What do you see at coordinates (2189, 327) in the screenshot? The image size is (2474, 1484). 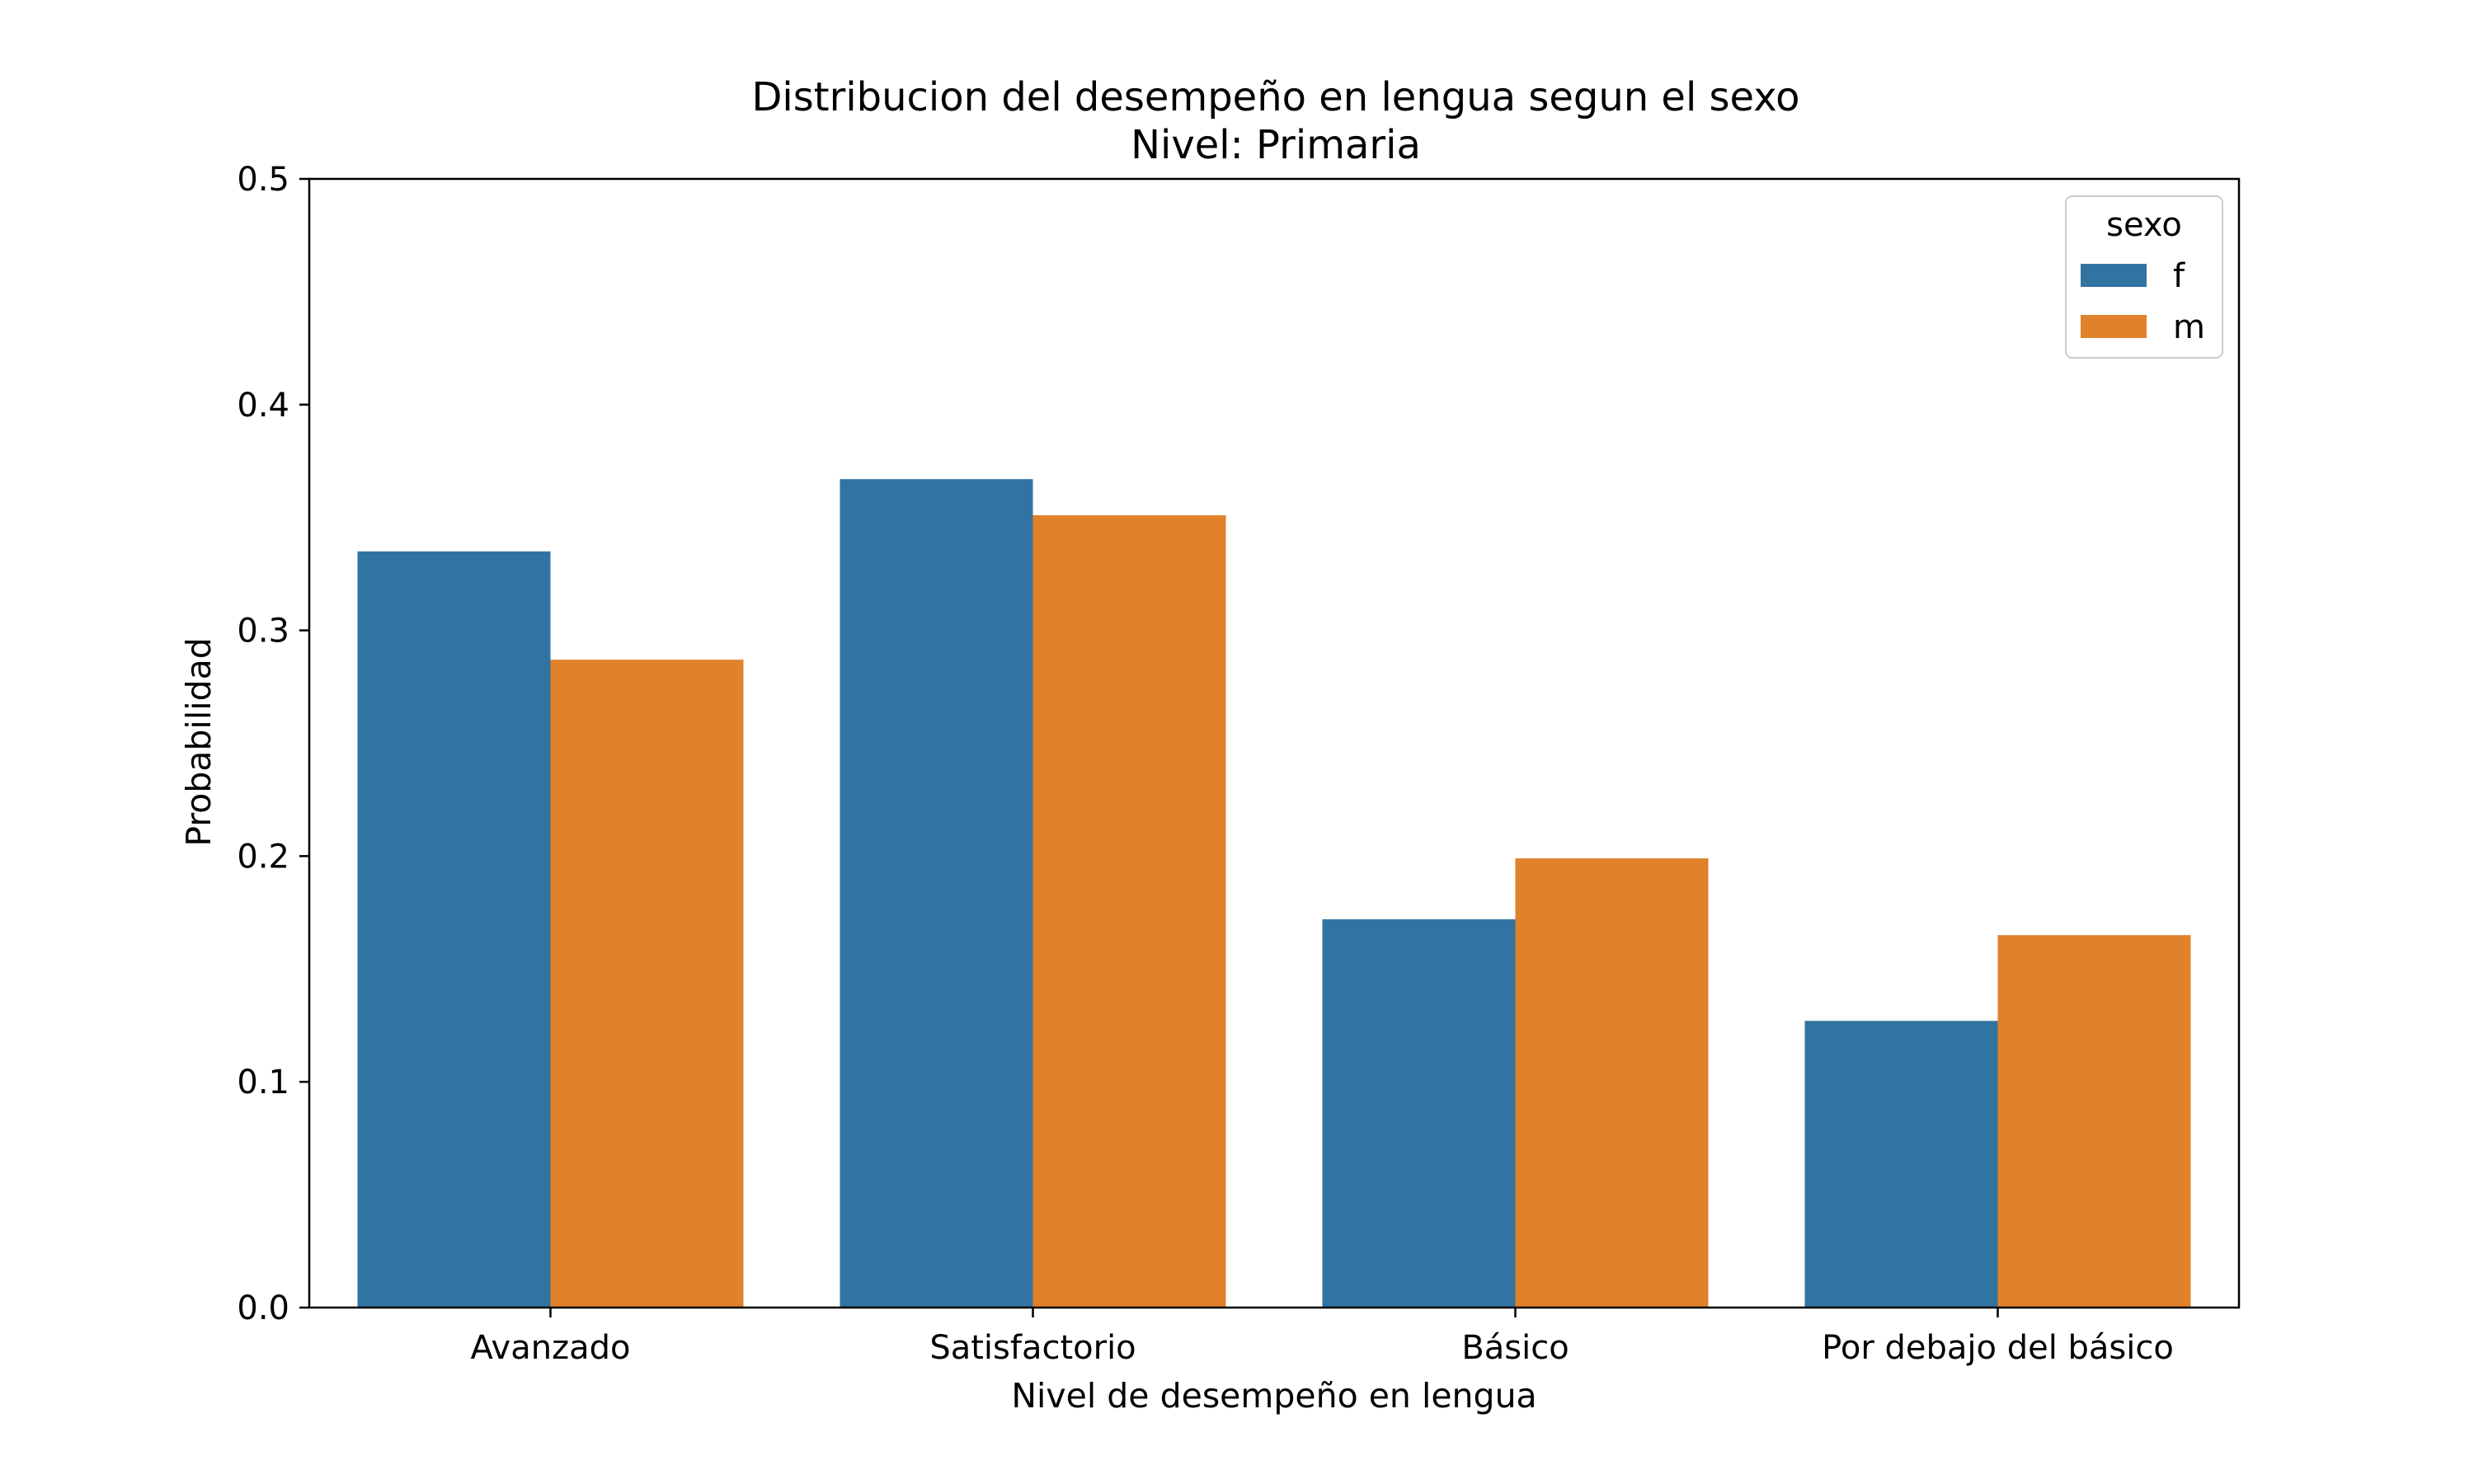 I see `legend-label-m: m` at bounding box center [2189, 327].